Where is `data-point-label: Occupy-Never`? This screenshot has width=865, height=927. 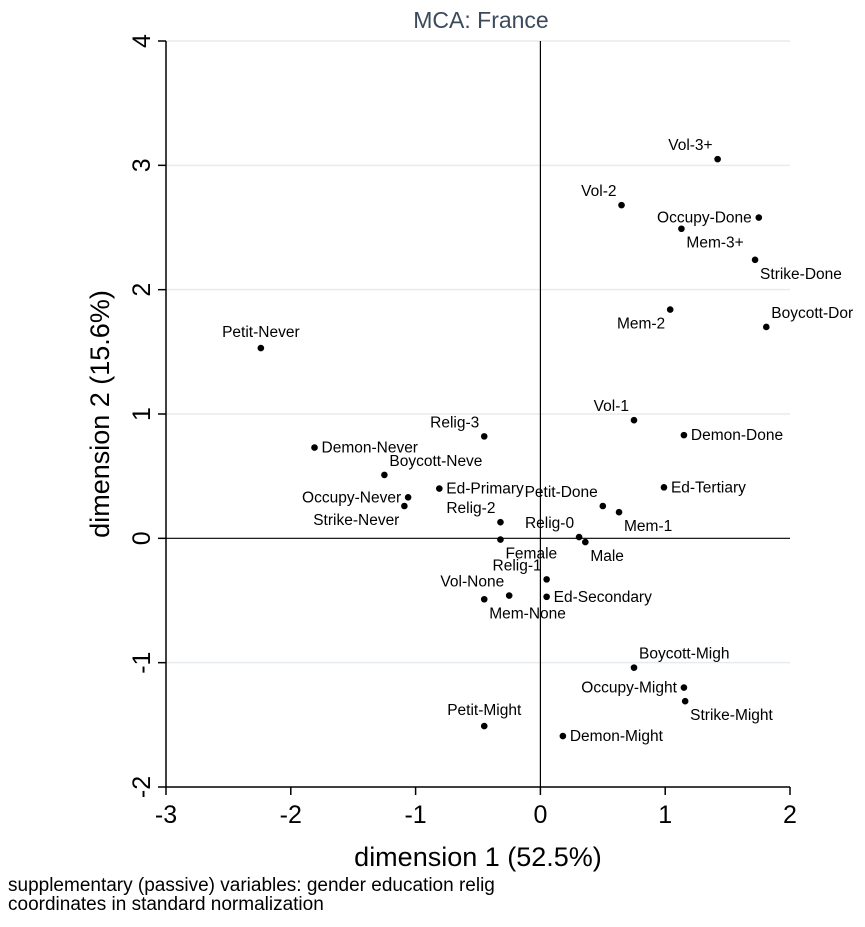
data-point-label: Occupy-Never is located at coordinates (351, 497).